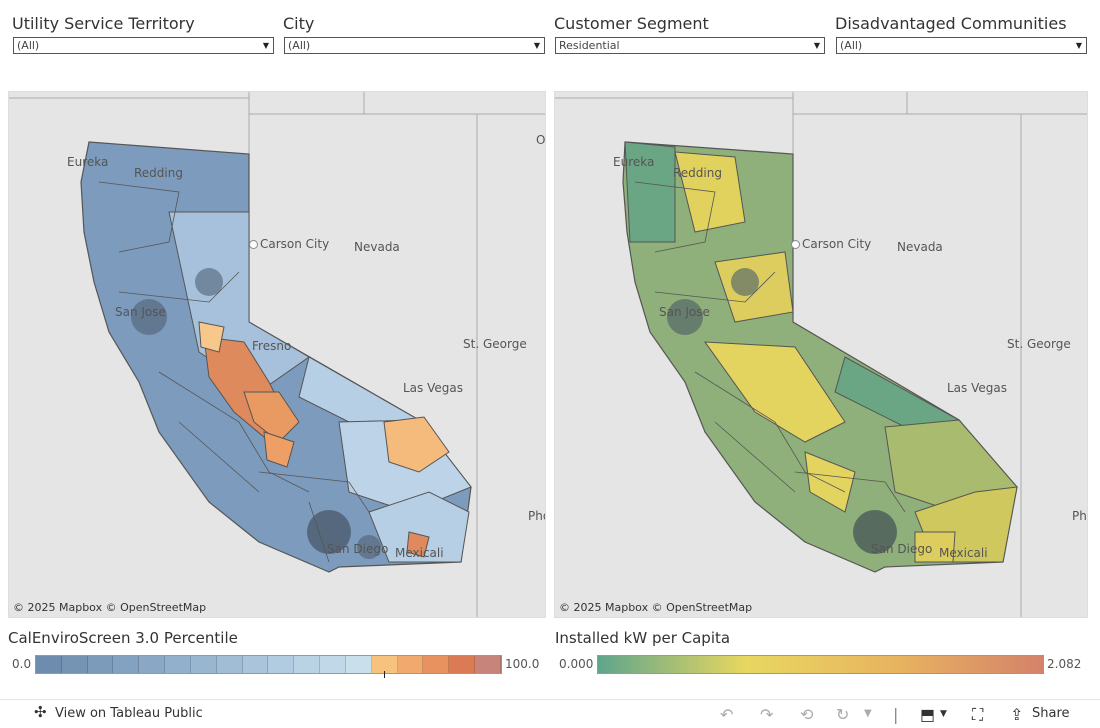  Describe the element at coordinates (951, 23) in the screenshot. I see `filter-label-disadvantaged: Disadvantaged Communities` at that location.